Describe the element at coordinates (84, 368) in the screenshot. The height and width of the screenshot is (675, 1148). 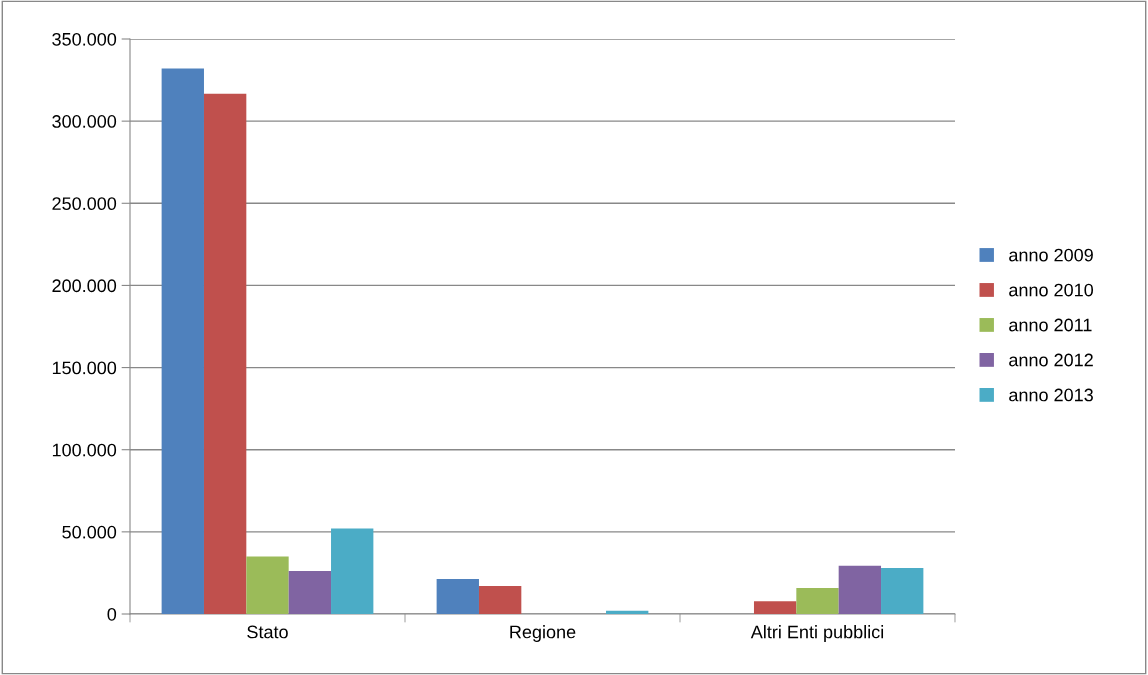
I see `y-tick-label: 150.000` at that location.